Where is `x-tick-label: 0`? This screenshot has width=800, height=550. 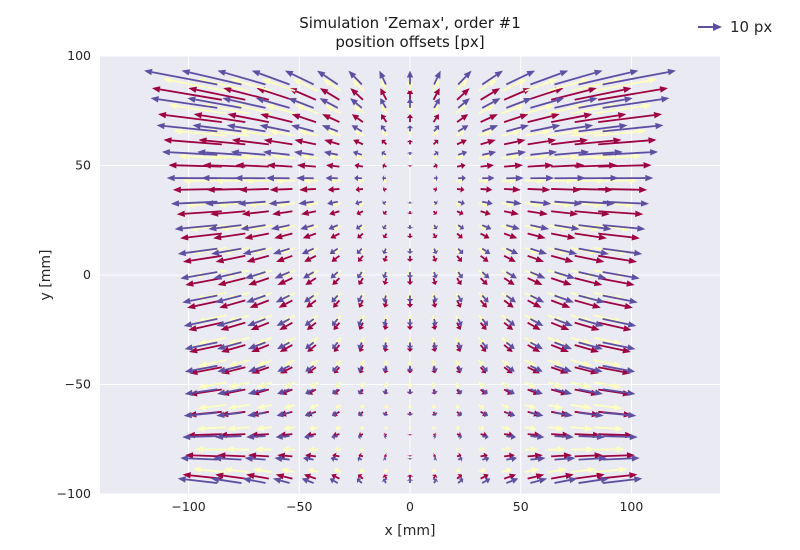
x-tick-label: 0 is located at coordinates (410, 506).